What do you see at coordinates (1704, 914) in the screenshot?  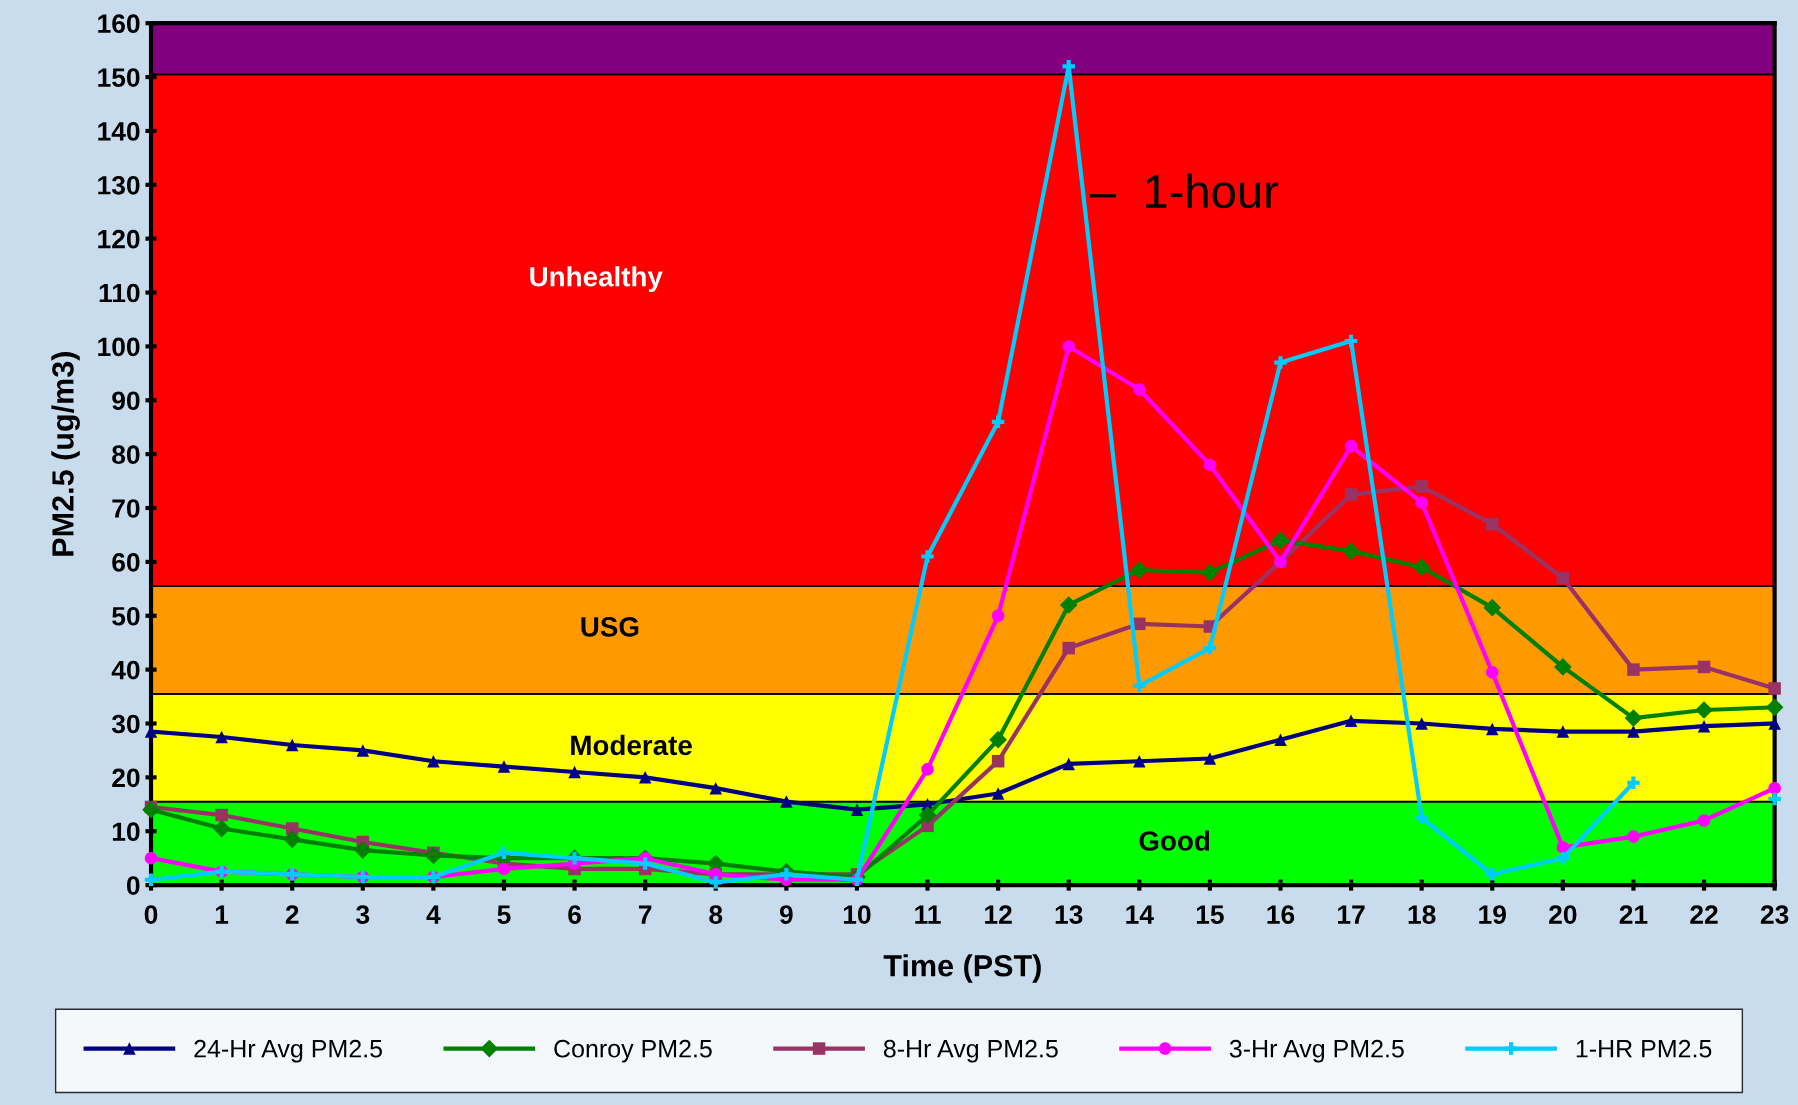 I see `x-tick-label: 22` at bounding box center [1704, 914].